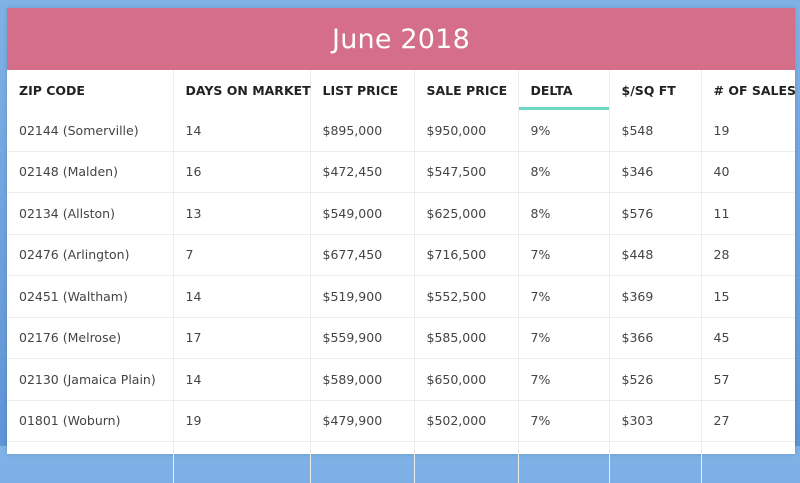 The width and height of the screenshot is (800, 483). What do you see at coordinates (466, 171) in the screenshot?
I see `cell-sale-price: $547,500` at bounding box center [466, 171].